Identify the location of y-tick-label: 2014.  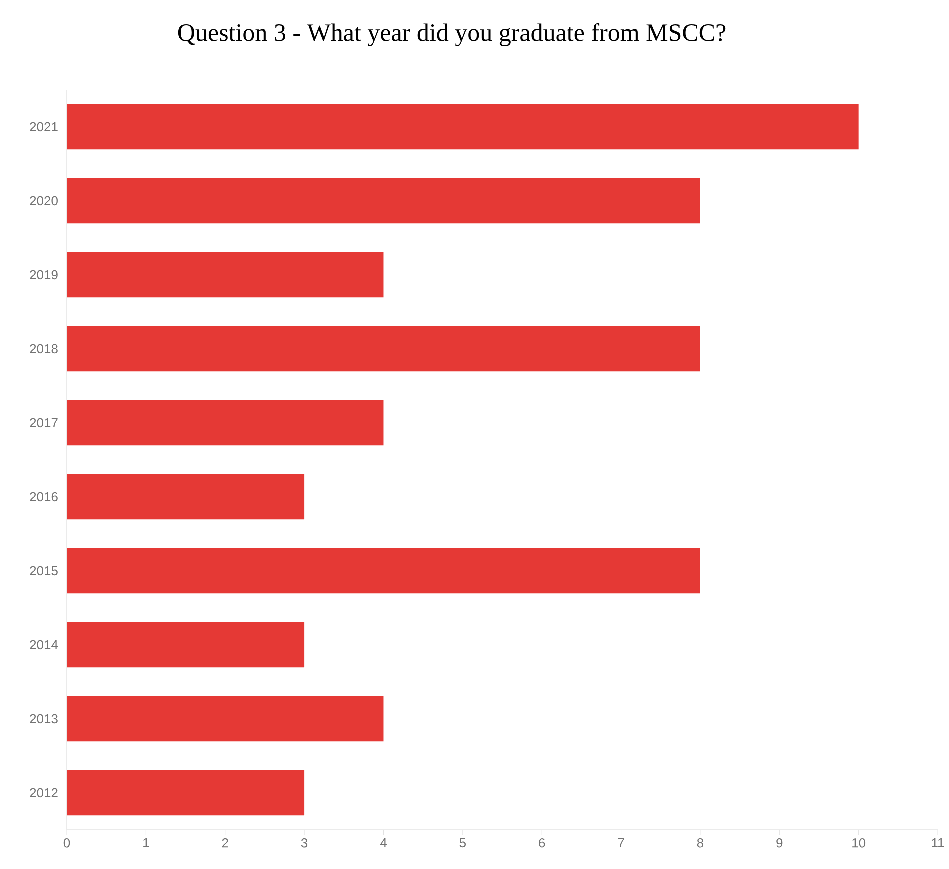
(44, 645).